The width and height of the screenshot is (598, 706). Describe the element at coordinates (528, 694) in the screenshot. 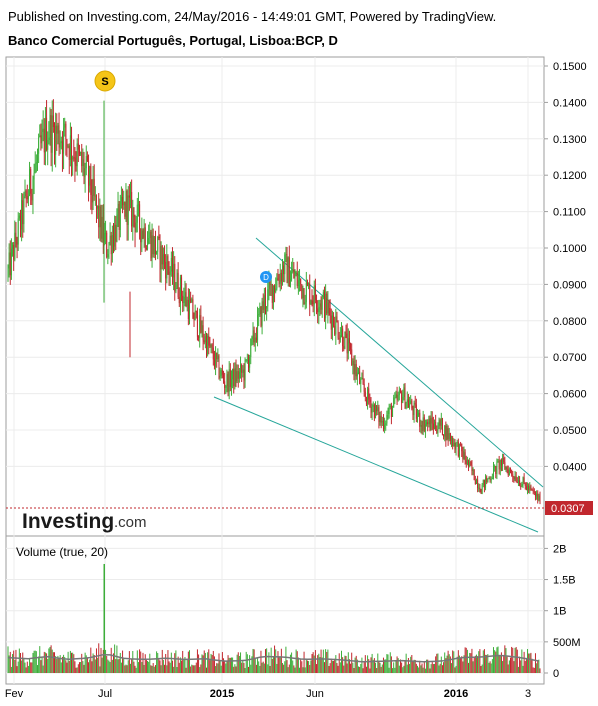

I see `time-tick-label: 3` at that location.